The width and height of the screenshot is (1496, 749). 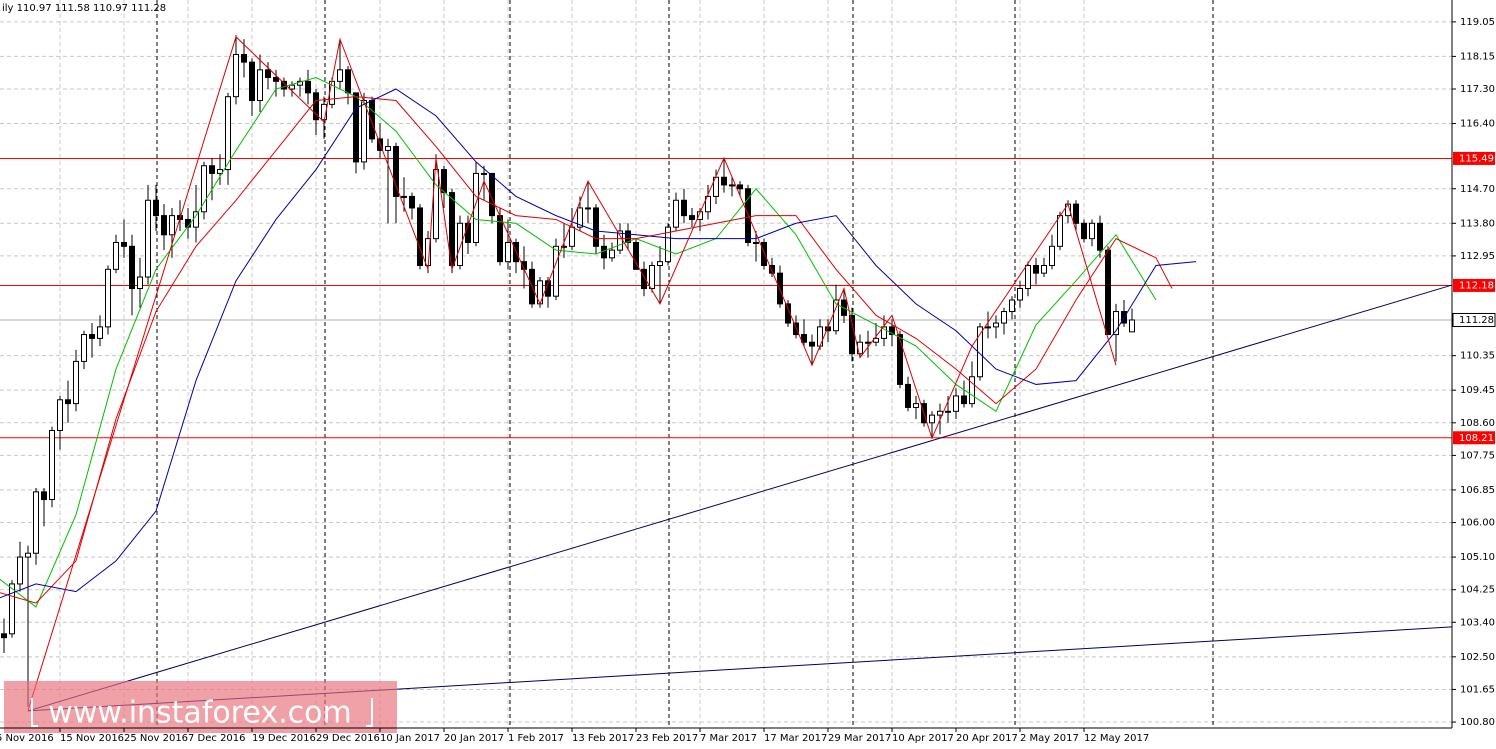 I want to click on price-label: 111.28, so click(x=1476, y=320).